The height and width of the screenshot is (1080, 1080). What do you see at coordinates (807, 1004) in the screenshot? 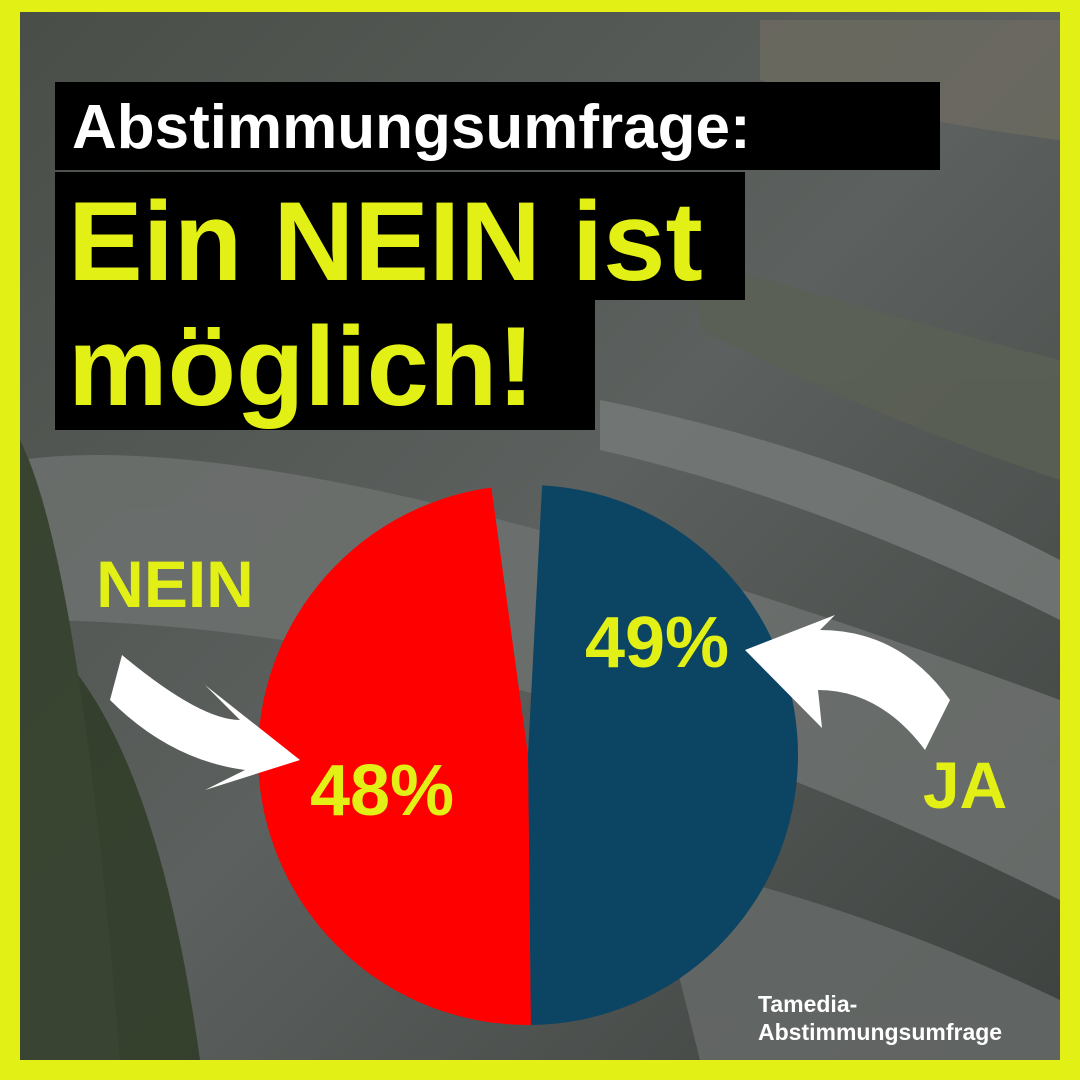
I see `source: Tamedia-` at bounding box center [807, 1004].